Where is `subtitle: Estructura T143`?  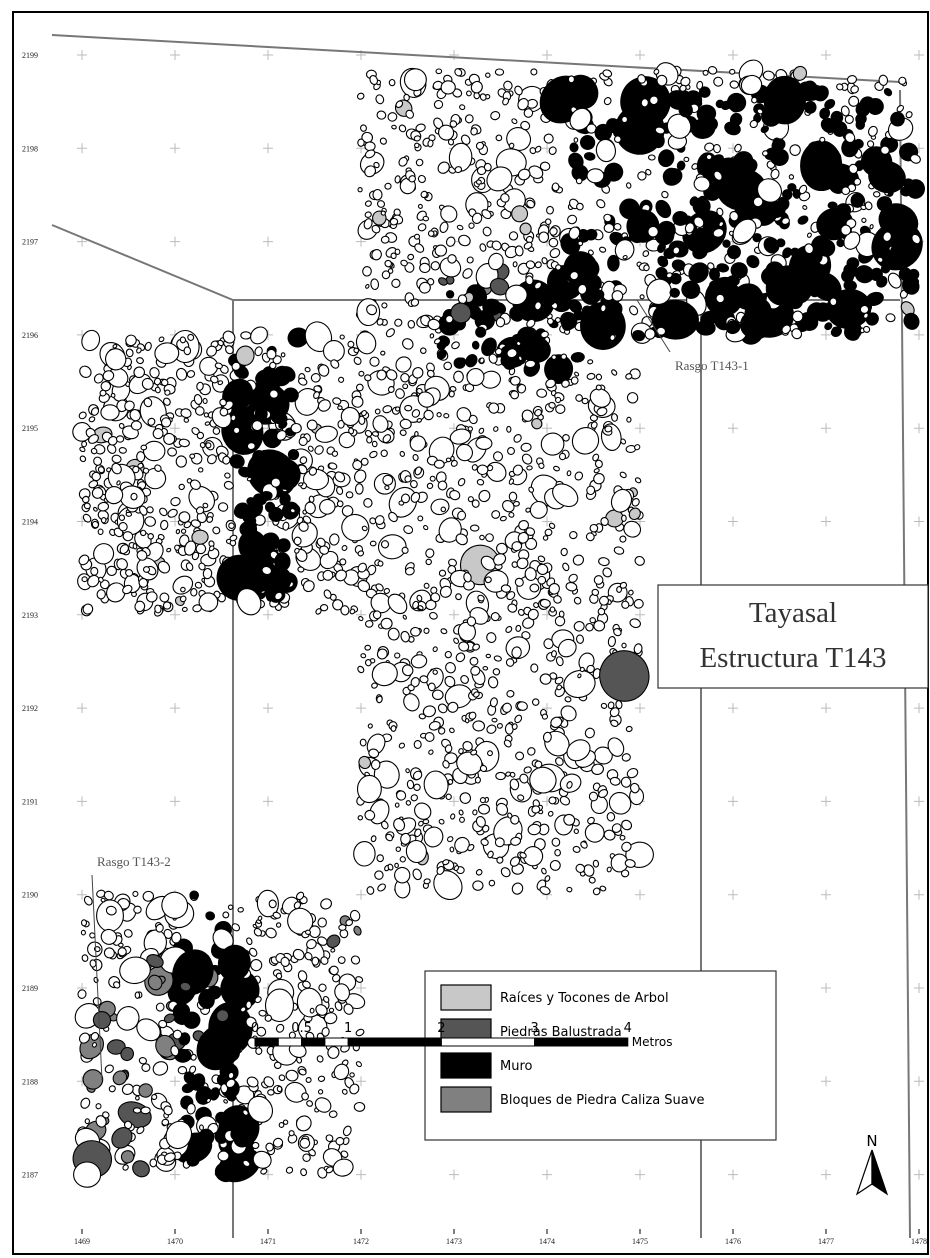
subtitle: Estructura T143 is located at coordinates (792, 658).